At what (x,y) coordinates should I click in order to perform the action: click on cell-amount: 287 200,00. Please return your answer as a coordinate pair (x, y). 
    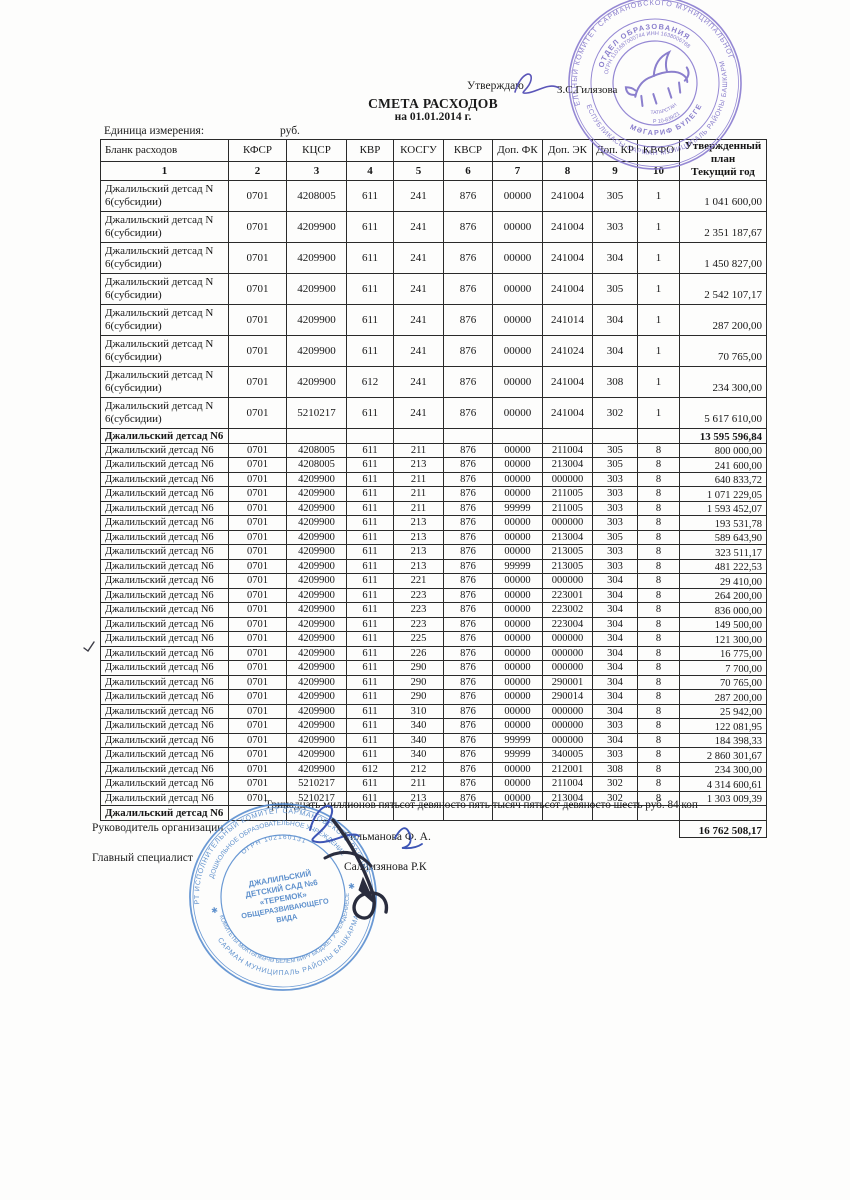
    Looking at the image, I should click on (723, 697).